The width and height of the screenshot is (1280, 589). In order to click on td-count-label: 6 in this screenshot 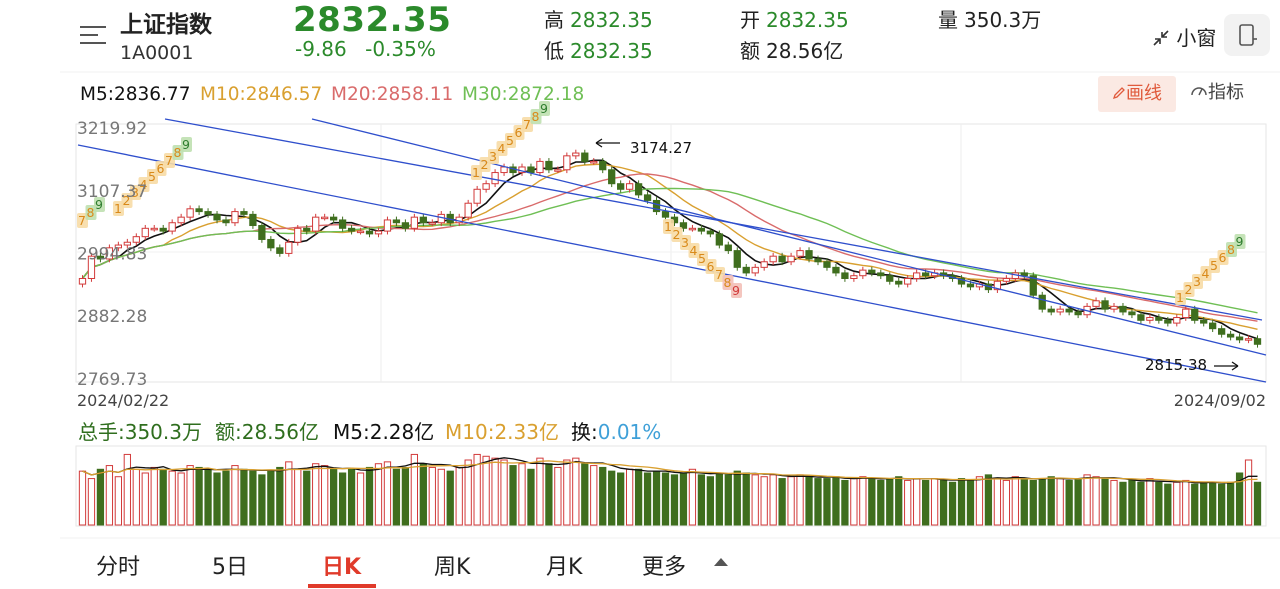, I will do `click(161, 168)`.